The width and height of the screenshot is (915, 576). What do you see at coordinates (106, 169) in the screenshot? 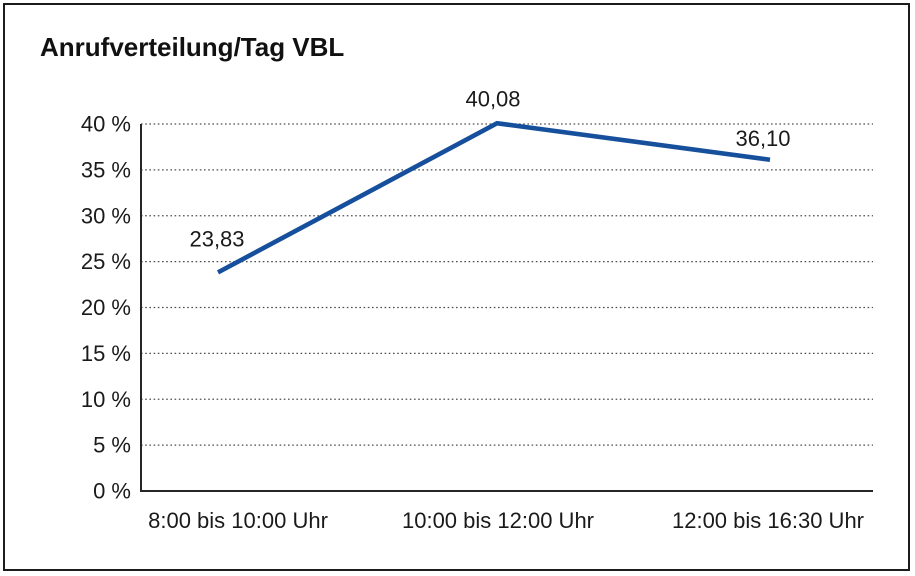
I see `y-tick-label: 35 %` at bounding box center [106, 169].